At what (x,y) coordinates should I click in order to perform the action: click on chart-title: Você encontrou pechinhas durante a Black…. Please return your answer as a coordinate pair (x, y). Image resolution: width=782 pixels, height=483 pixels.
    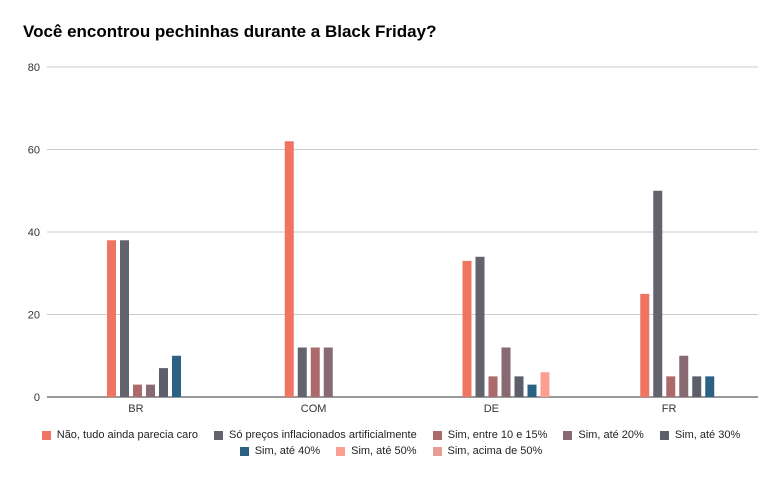
    Looking at the image, I should click on (230, 31).